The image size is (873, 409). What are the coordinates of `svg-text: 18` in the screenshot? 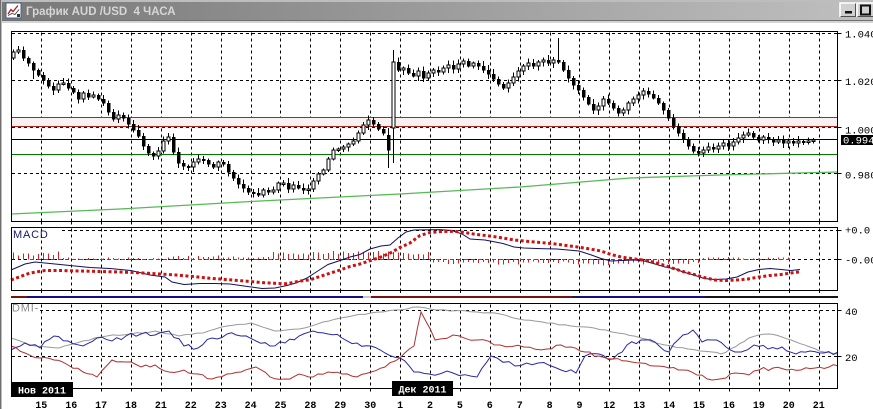 It's located at (131, 405).